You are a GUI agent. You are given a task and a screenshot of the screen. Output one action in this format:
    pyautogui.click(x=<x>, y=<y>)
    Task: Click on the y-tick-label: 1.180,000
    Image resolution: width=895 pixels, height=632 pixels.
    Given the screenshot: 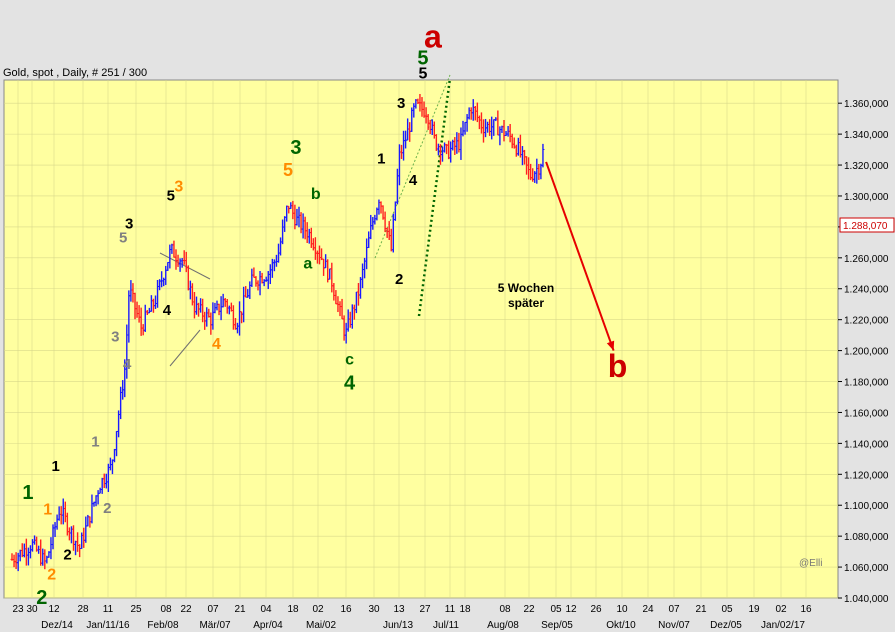 What is the action you would take?
    pyautogui.click(x=866, y=383)
    